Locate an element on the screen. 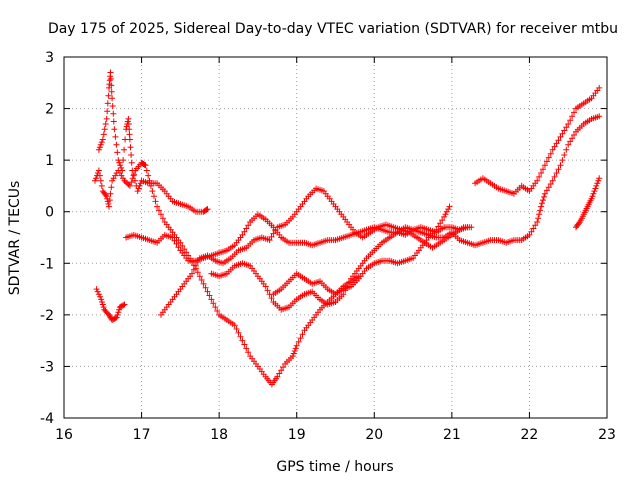 The image size is (640, 485). series-track-i is located at coordinates (588, 203).